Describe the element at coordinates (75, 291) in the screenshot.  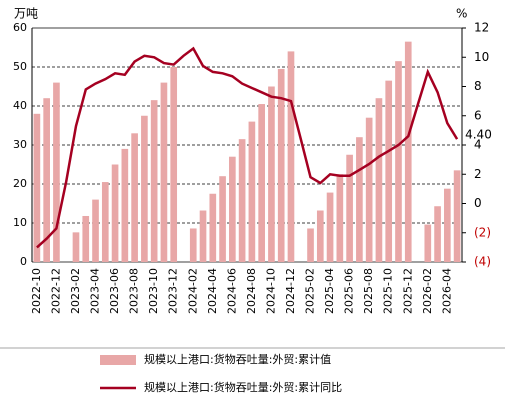
I see `x-tick-label: 2023-02` at that location.